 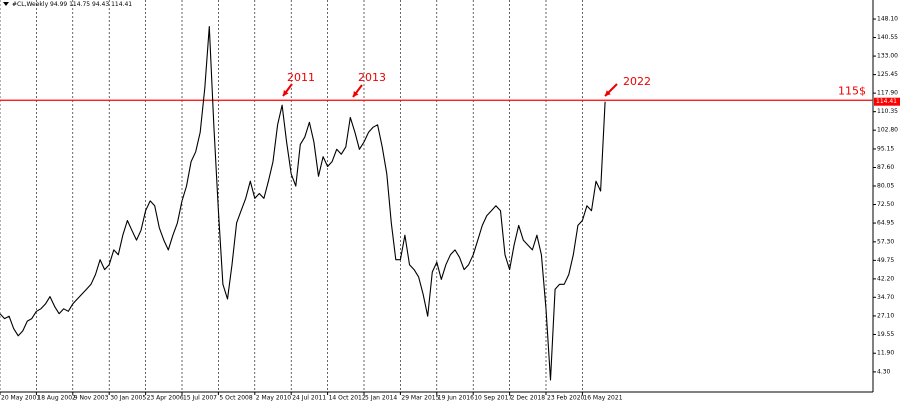 What do you see at coordinates (885, 241) in the screenshot?
I see `y-tick-label: 57.30` at bounding box center [885, 241].